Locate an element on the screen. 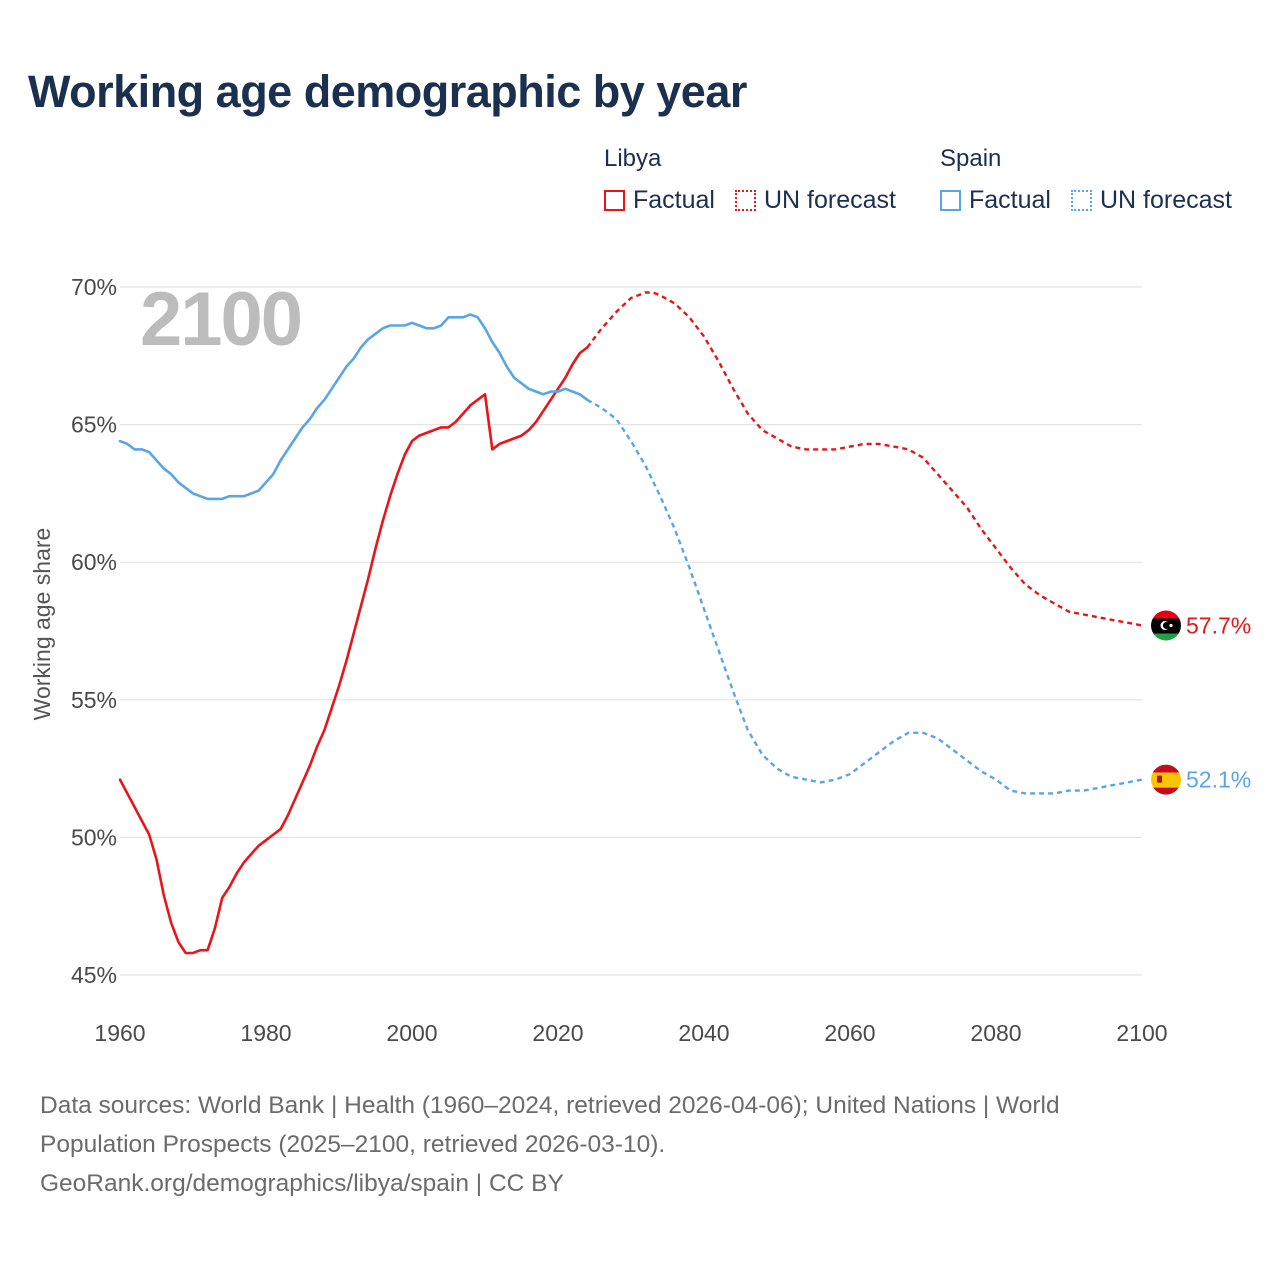 The image size is (1280, 1280). spain-flag-bottom-stripe is located at coordinates (1166, 791).